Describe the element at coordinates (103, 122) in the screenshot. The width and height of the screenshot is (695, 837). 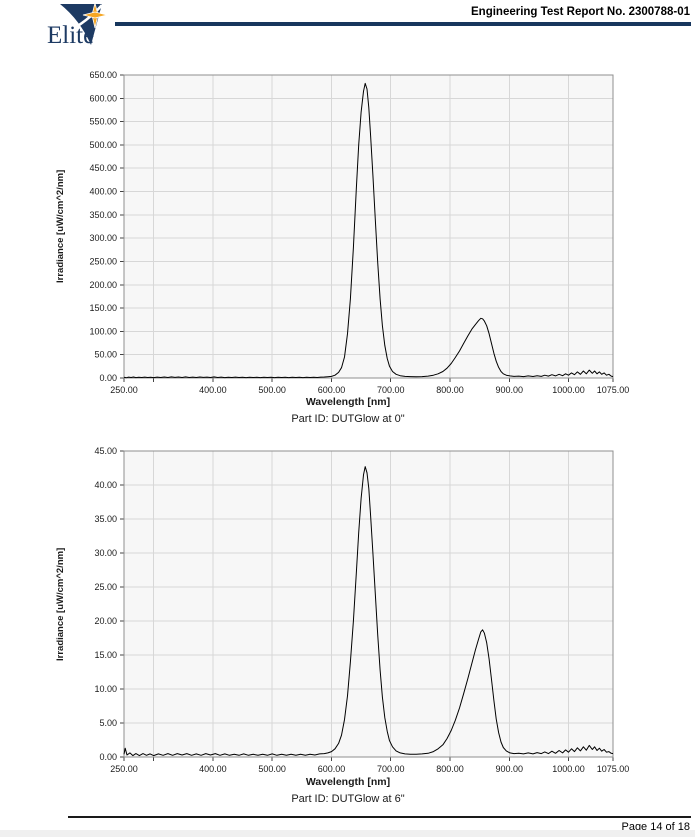
I see `y-tick-label: 550.00` at that location.